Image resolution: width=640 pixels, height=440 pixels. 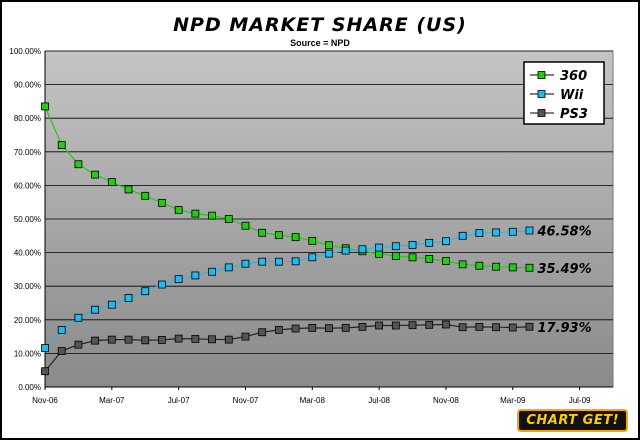 What do you see at coordinates (573, 76) in the screenshot?
I see `legend-label: 360` at bounding box center [573, 76].